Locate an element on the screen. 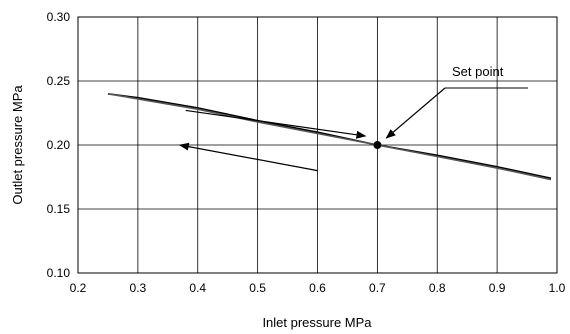 This screenshot has width=570, height=334. x-tick-label: 0.7 is located at coordinates (377, 288).